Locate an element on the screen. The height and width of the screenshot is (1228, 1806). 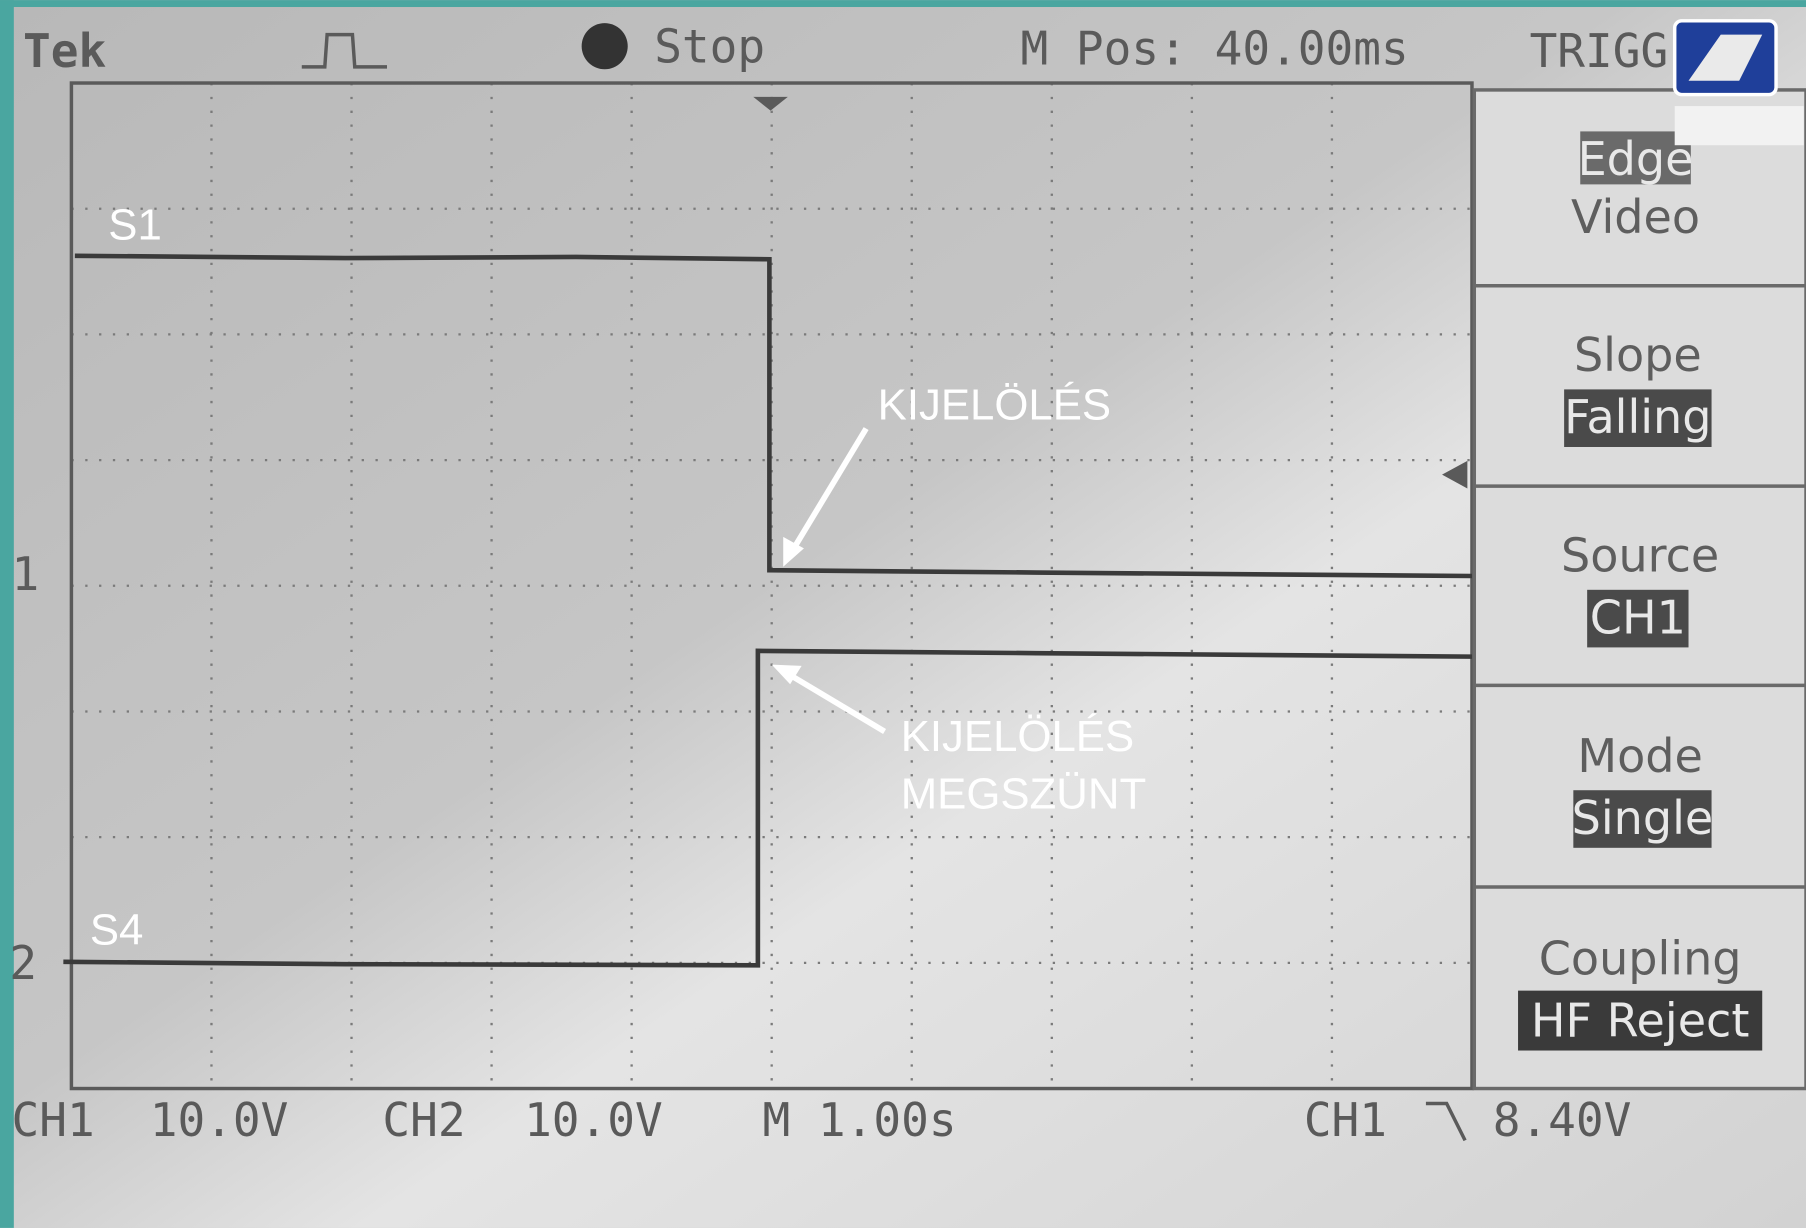
trigger-level: 8.40V is located at coordinates (1562, 1120).